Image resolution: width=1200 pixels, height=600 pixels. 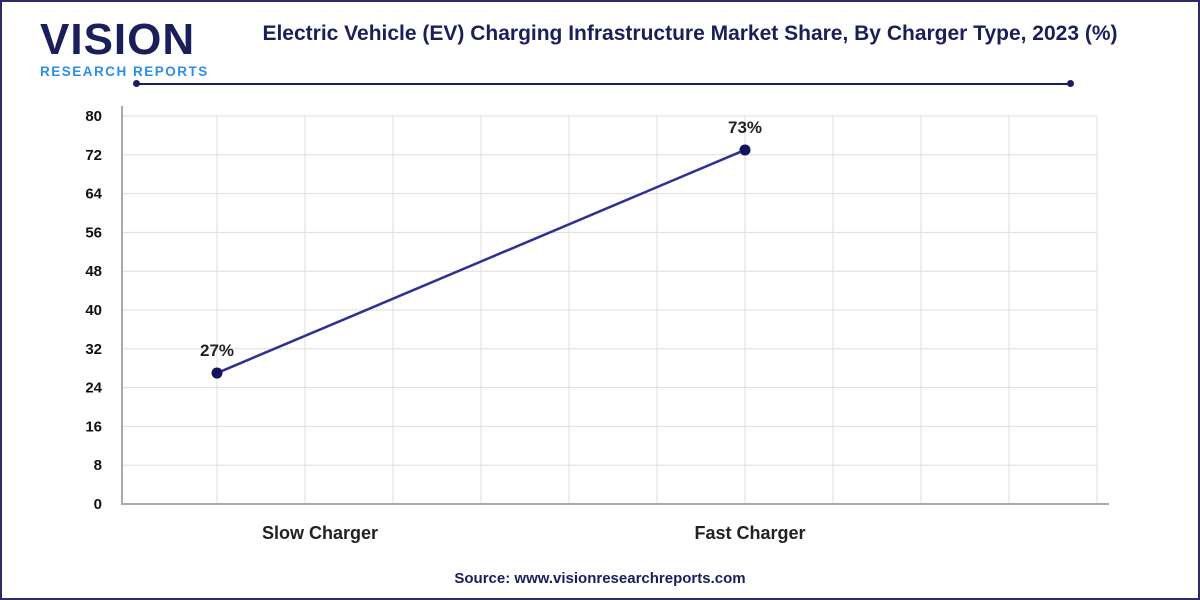 What do you see at coordinates (93, 155) in the screenshot?
I see `y-tick-label: 72` at bounding box center [93, 155].